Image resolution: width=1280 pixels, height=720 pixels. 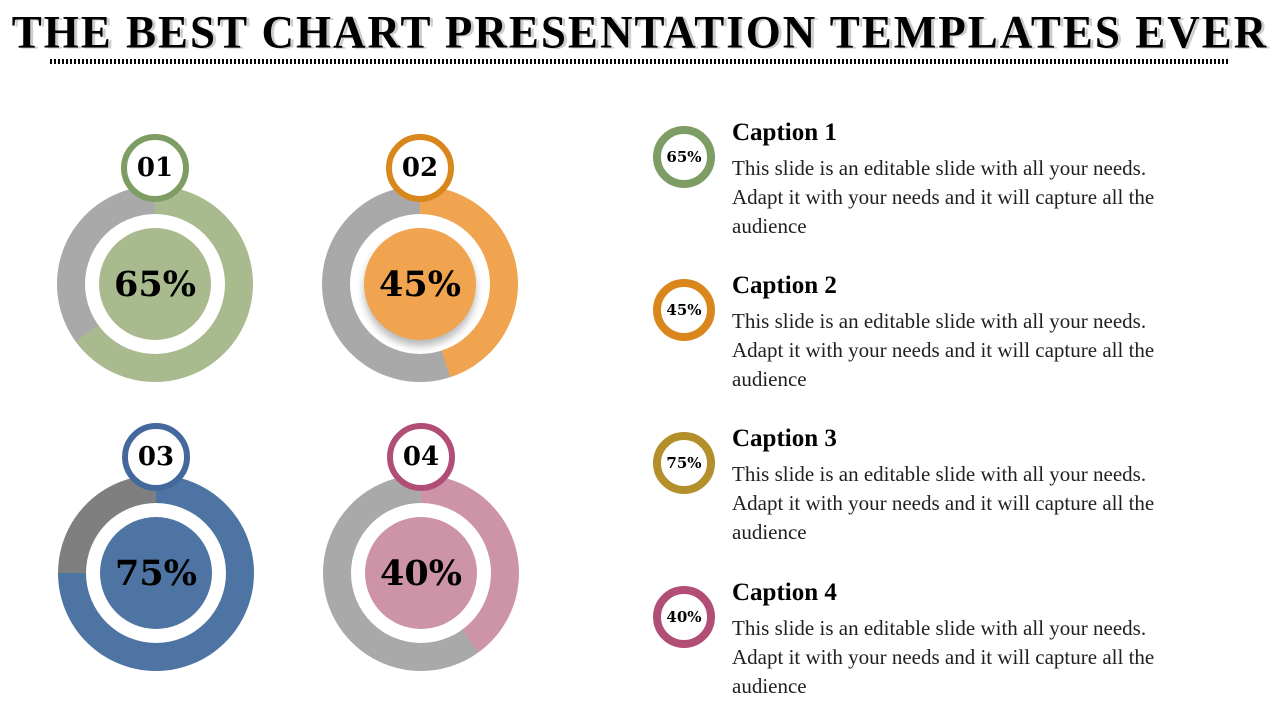 I want to click on caption-title: Caption 4, so click(x=784, y=592).